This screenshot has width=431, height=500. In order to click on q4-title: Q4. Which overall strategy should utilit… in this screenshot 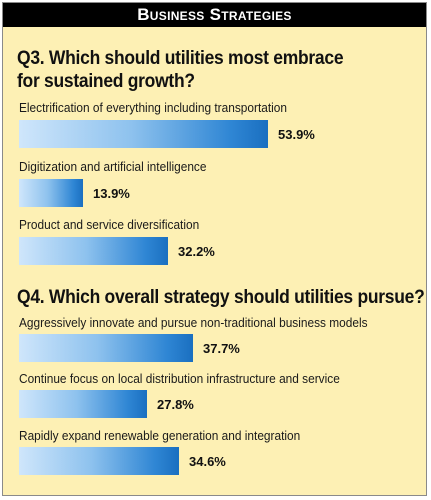, I will do `click(221, 297)`.